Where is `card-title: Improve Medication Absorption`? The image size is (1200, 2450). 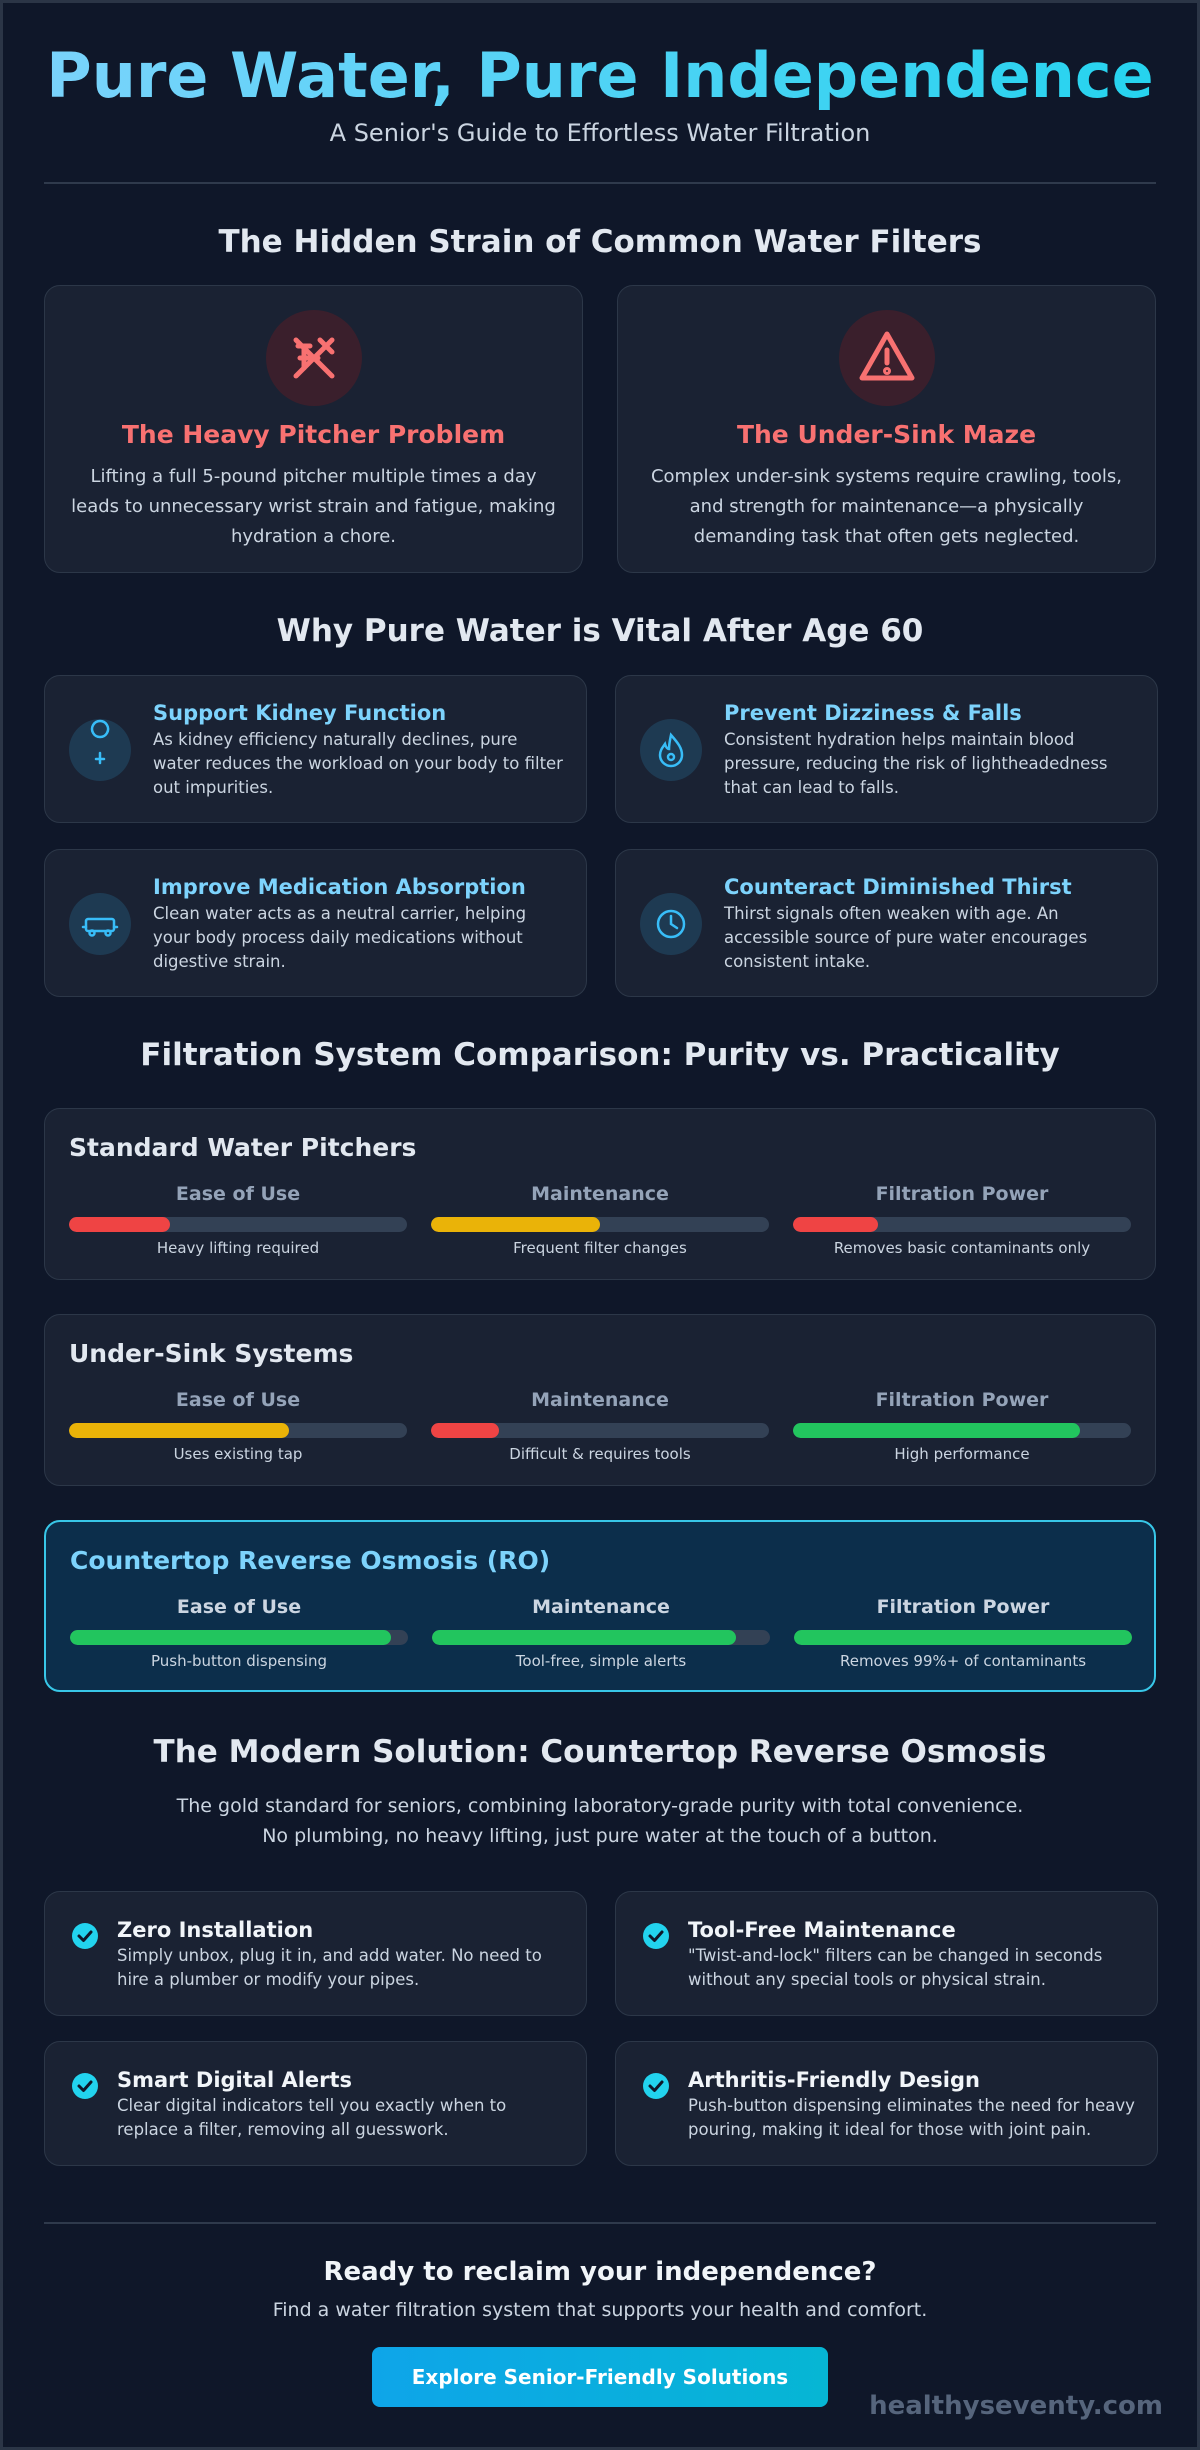
card-title: Improve Medication Absorption is located at coordinates (339, 887).